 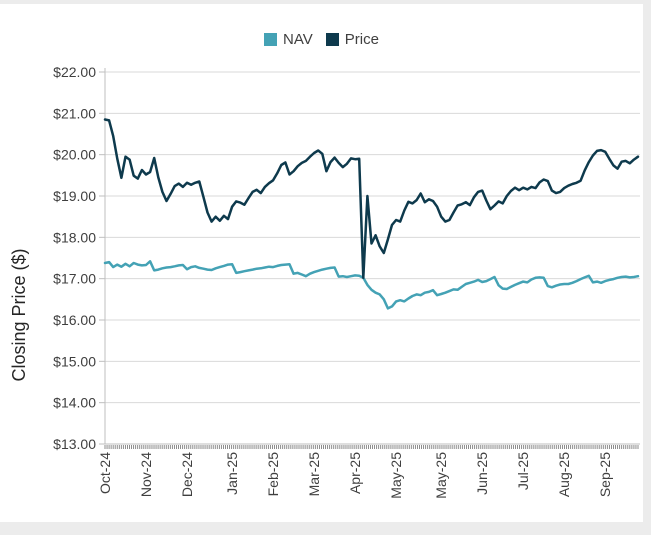 I want to click on x-tick-label: Oct-24, so click(x=105, y=473).